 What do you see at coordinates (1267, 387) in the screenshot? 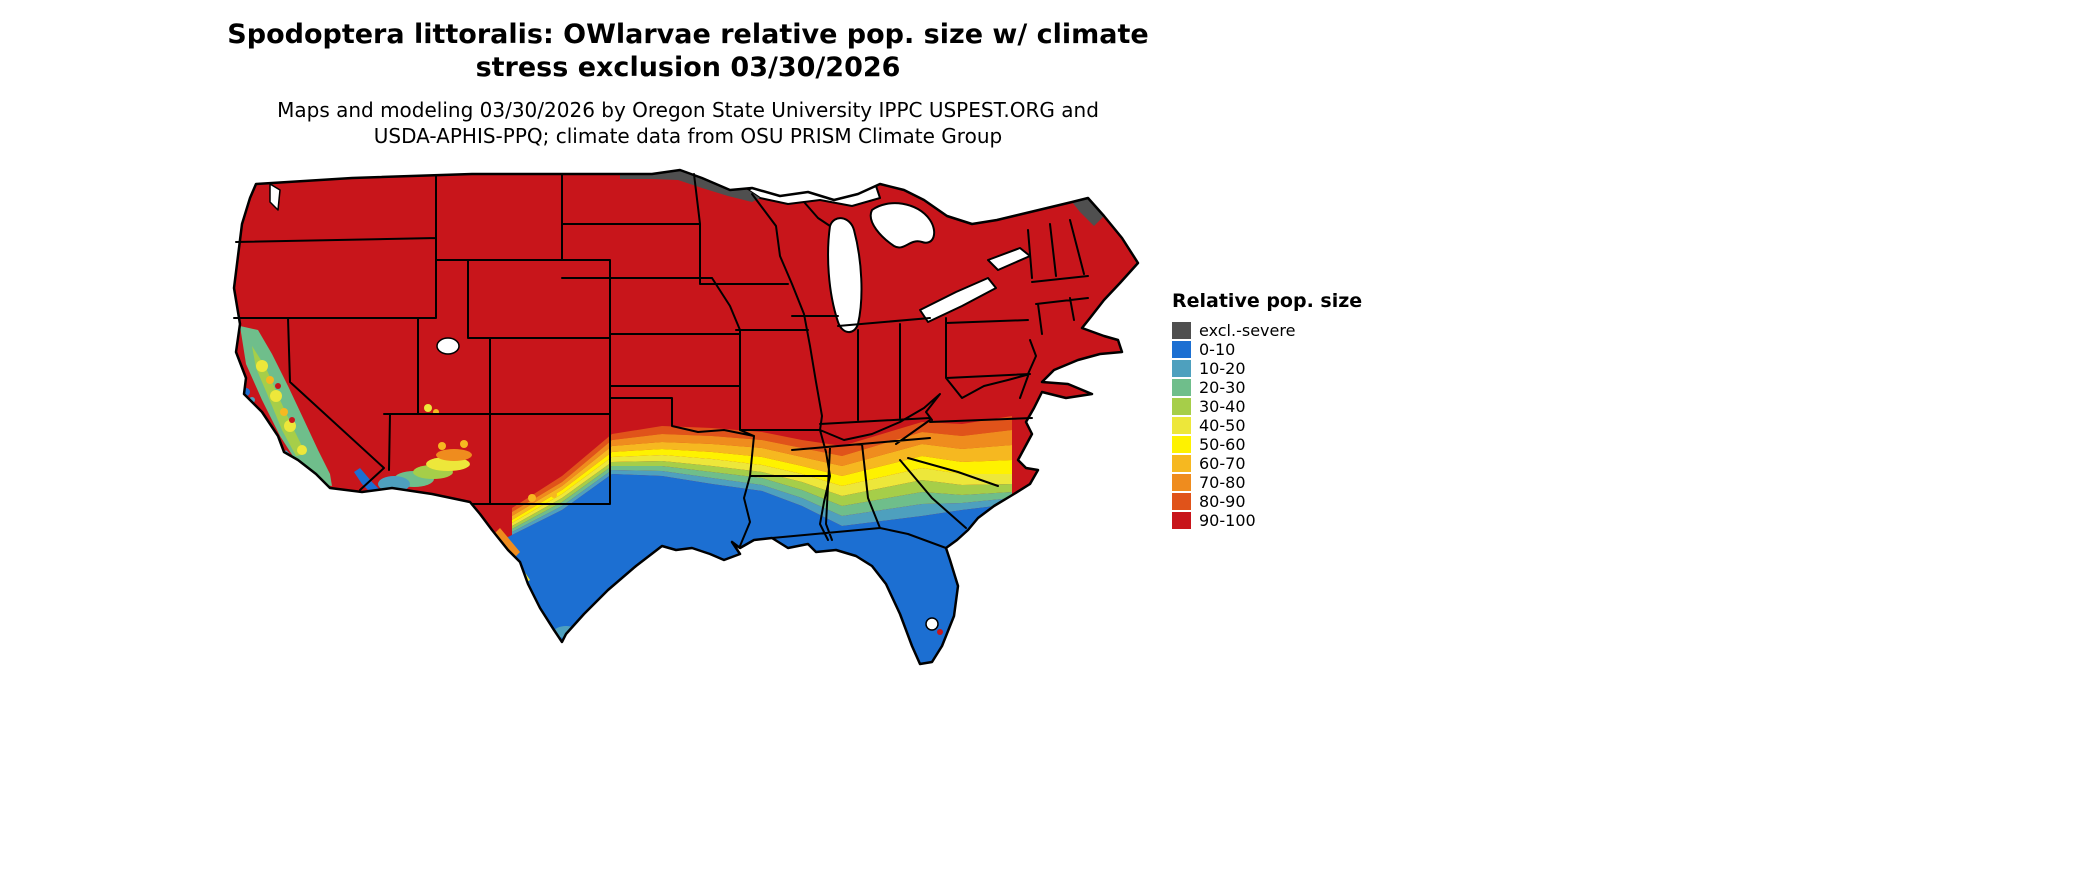
I see `legend-item: 20-30` at bounding box center [1267, 387].